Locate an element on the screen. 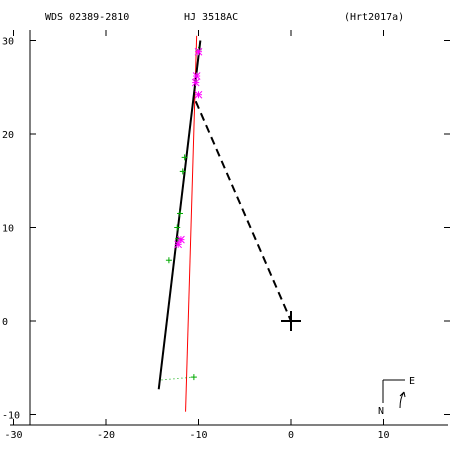  header-name: HJ 3518AC is located at coordinates (211, 17).